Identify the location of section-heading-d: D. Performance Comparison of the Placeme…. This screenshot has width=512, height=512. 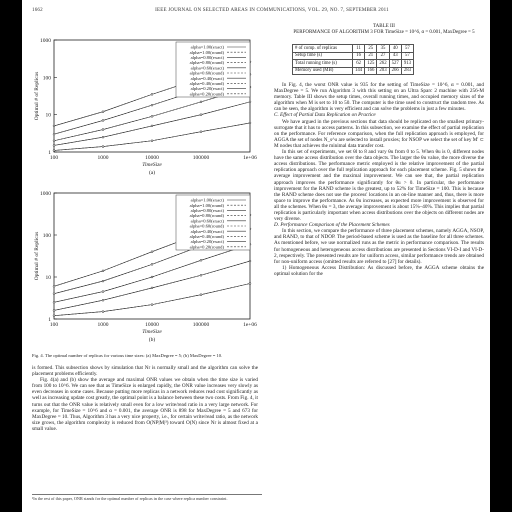
(332, 225).